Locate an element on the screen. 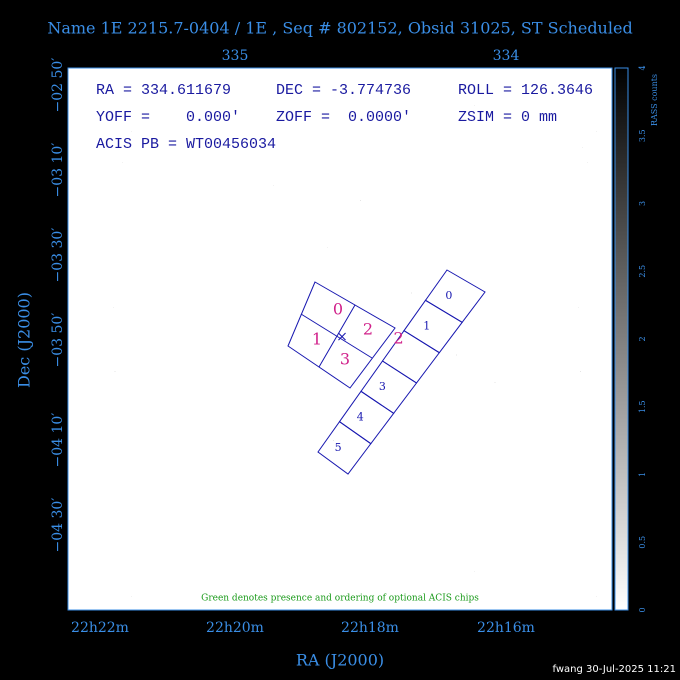 The image size is (680, 680). acis-i-chip-label: 0 is located at coordinates (338, 309).